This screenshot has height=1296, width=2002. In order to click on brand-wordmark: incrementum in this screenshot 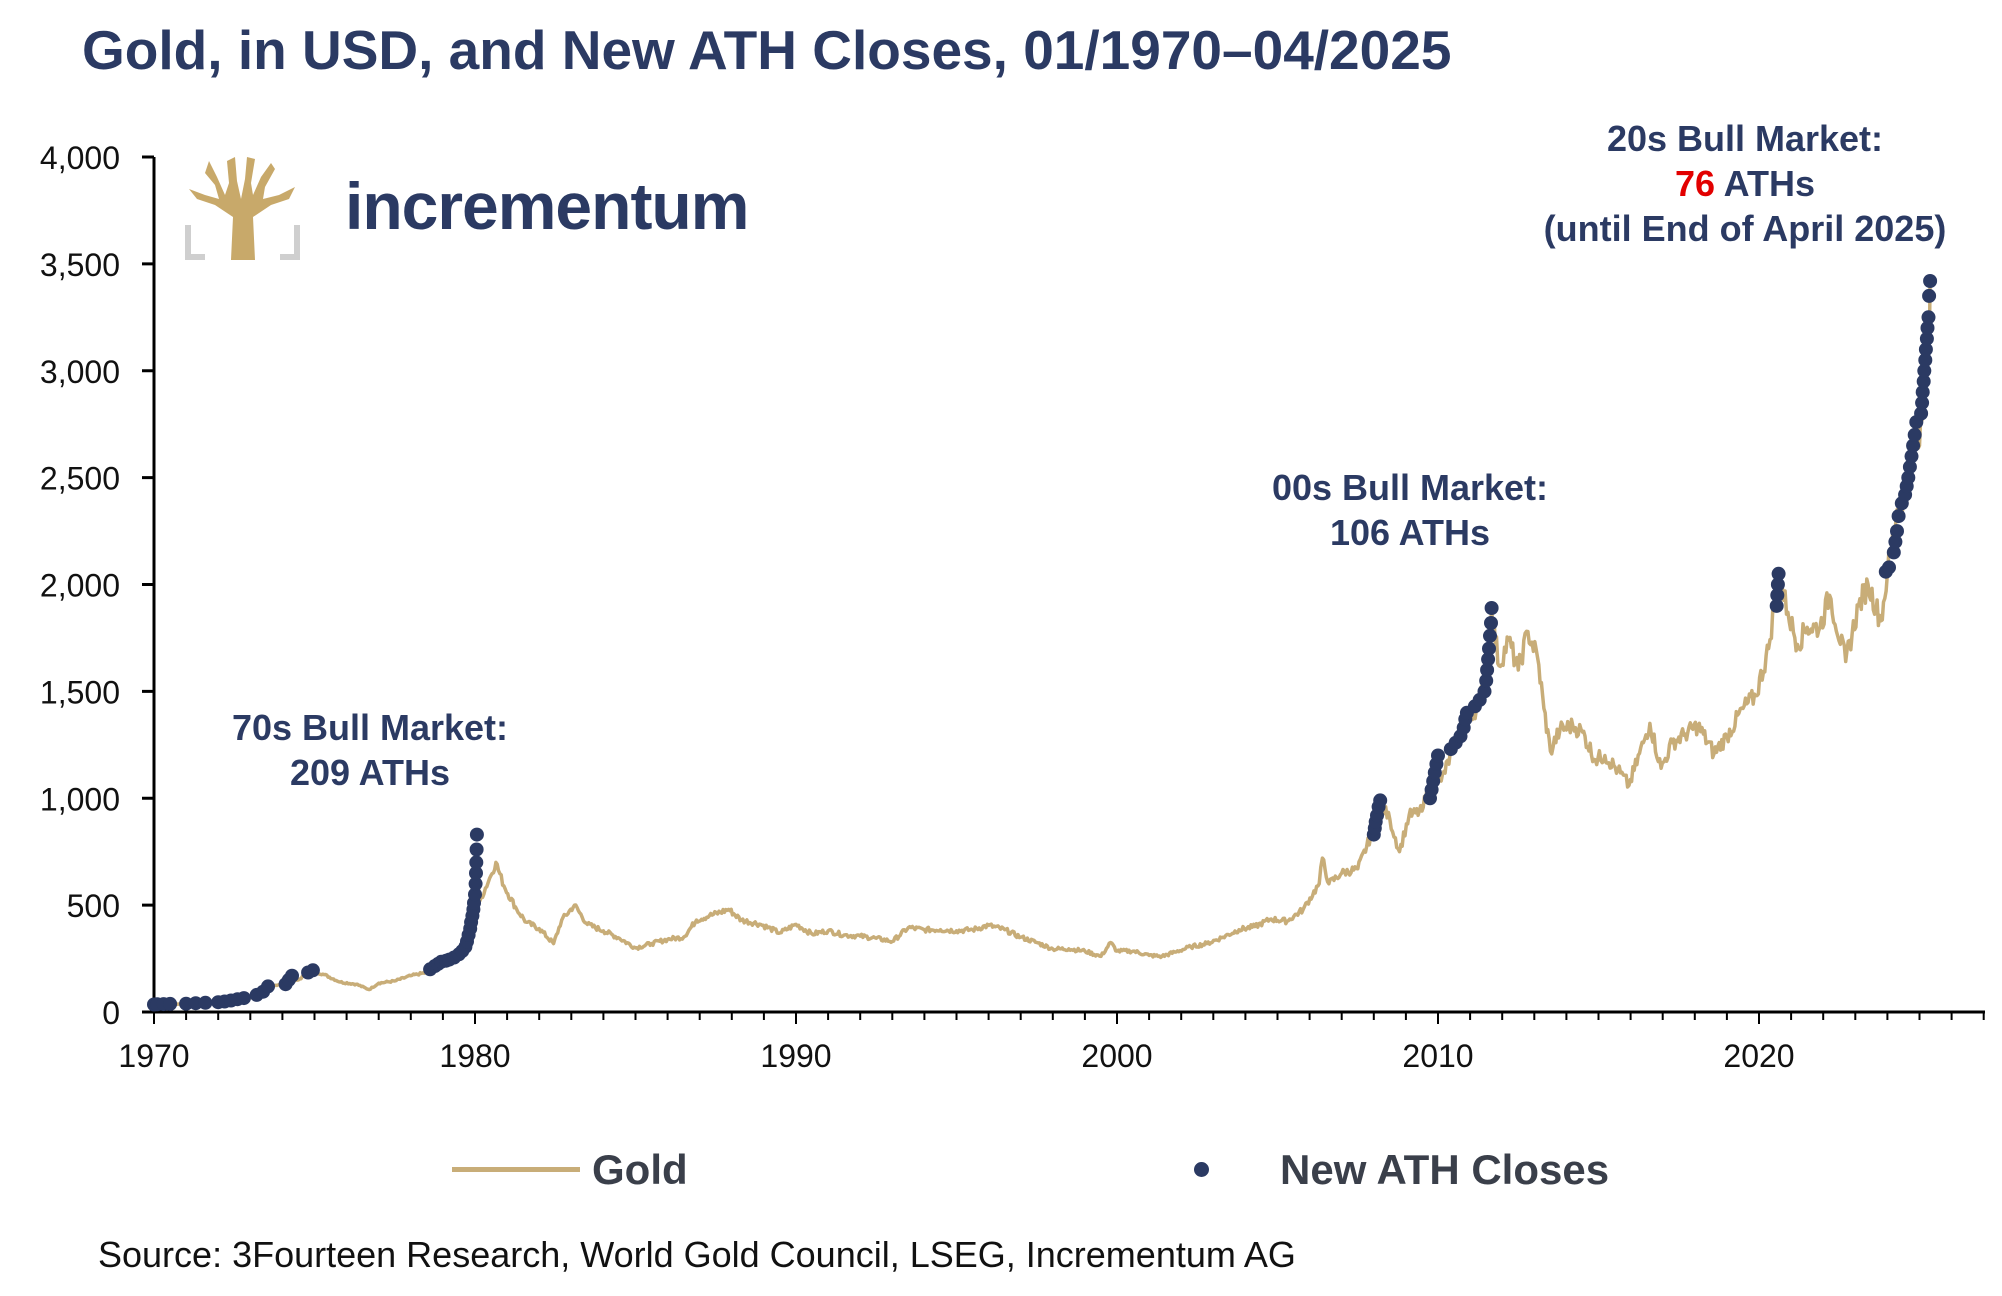, I will do `click(547, 206)`.